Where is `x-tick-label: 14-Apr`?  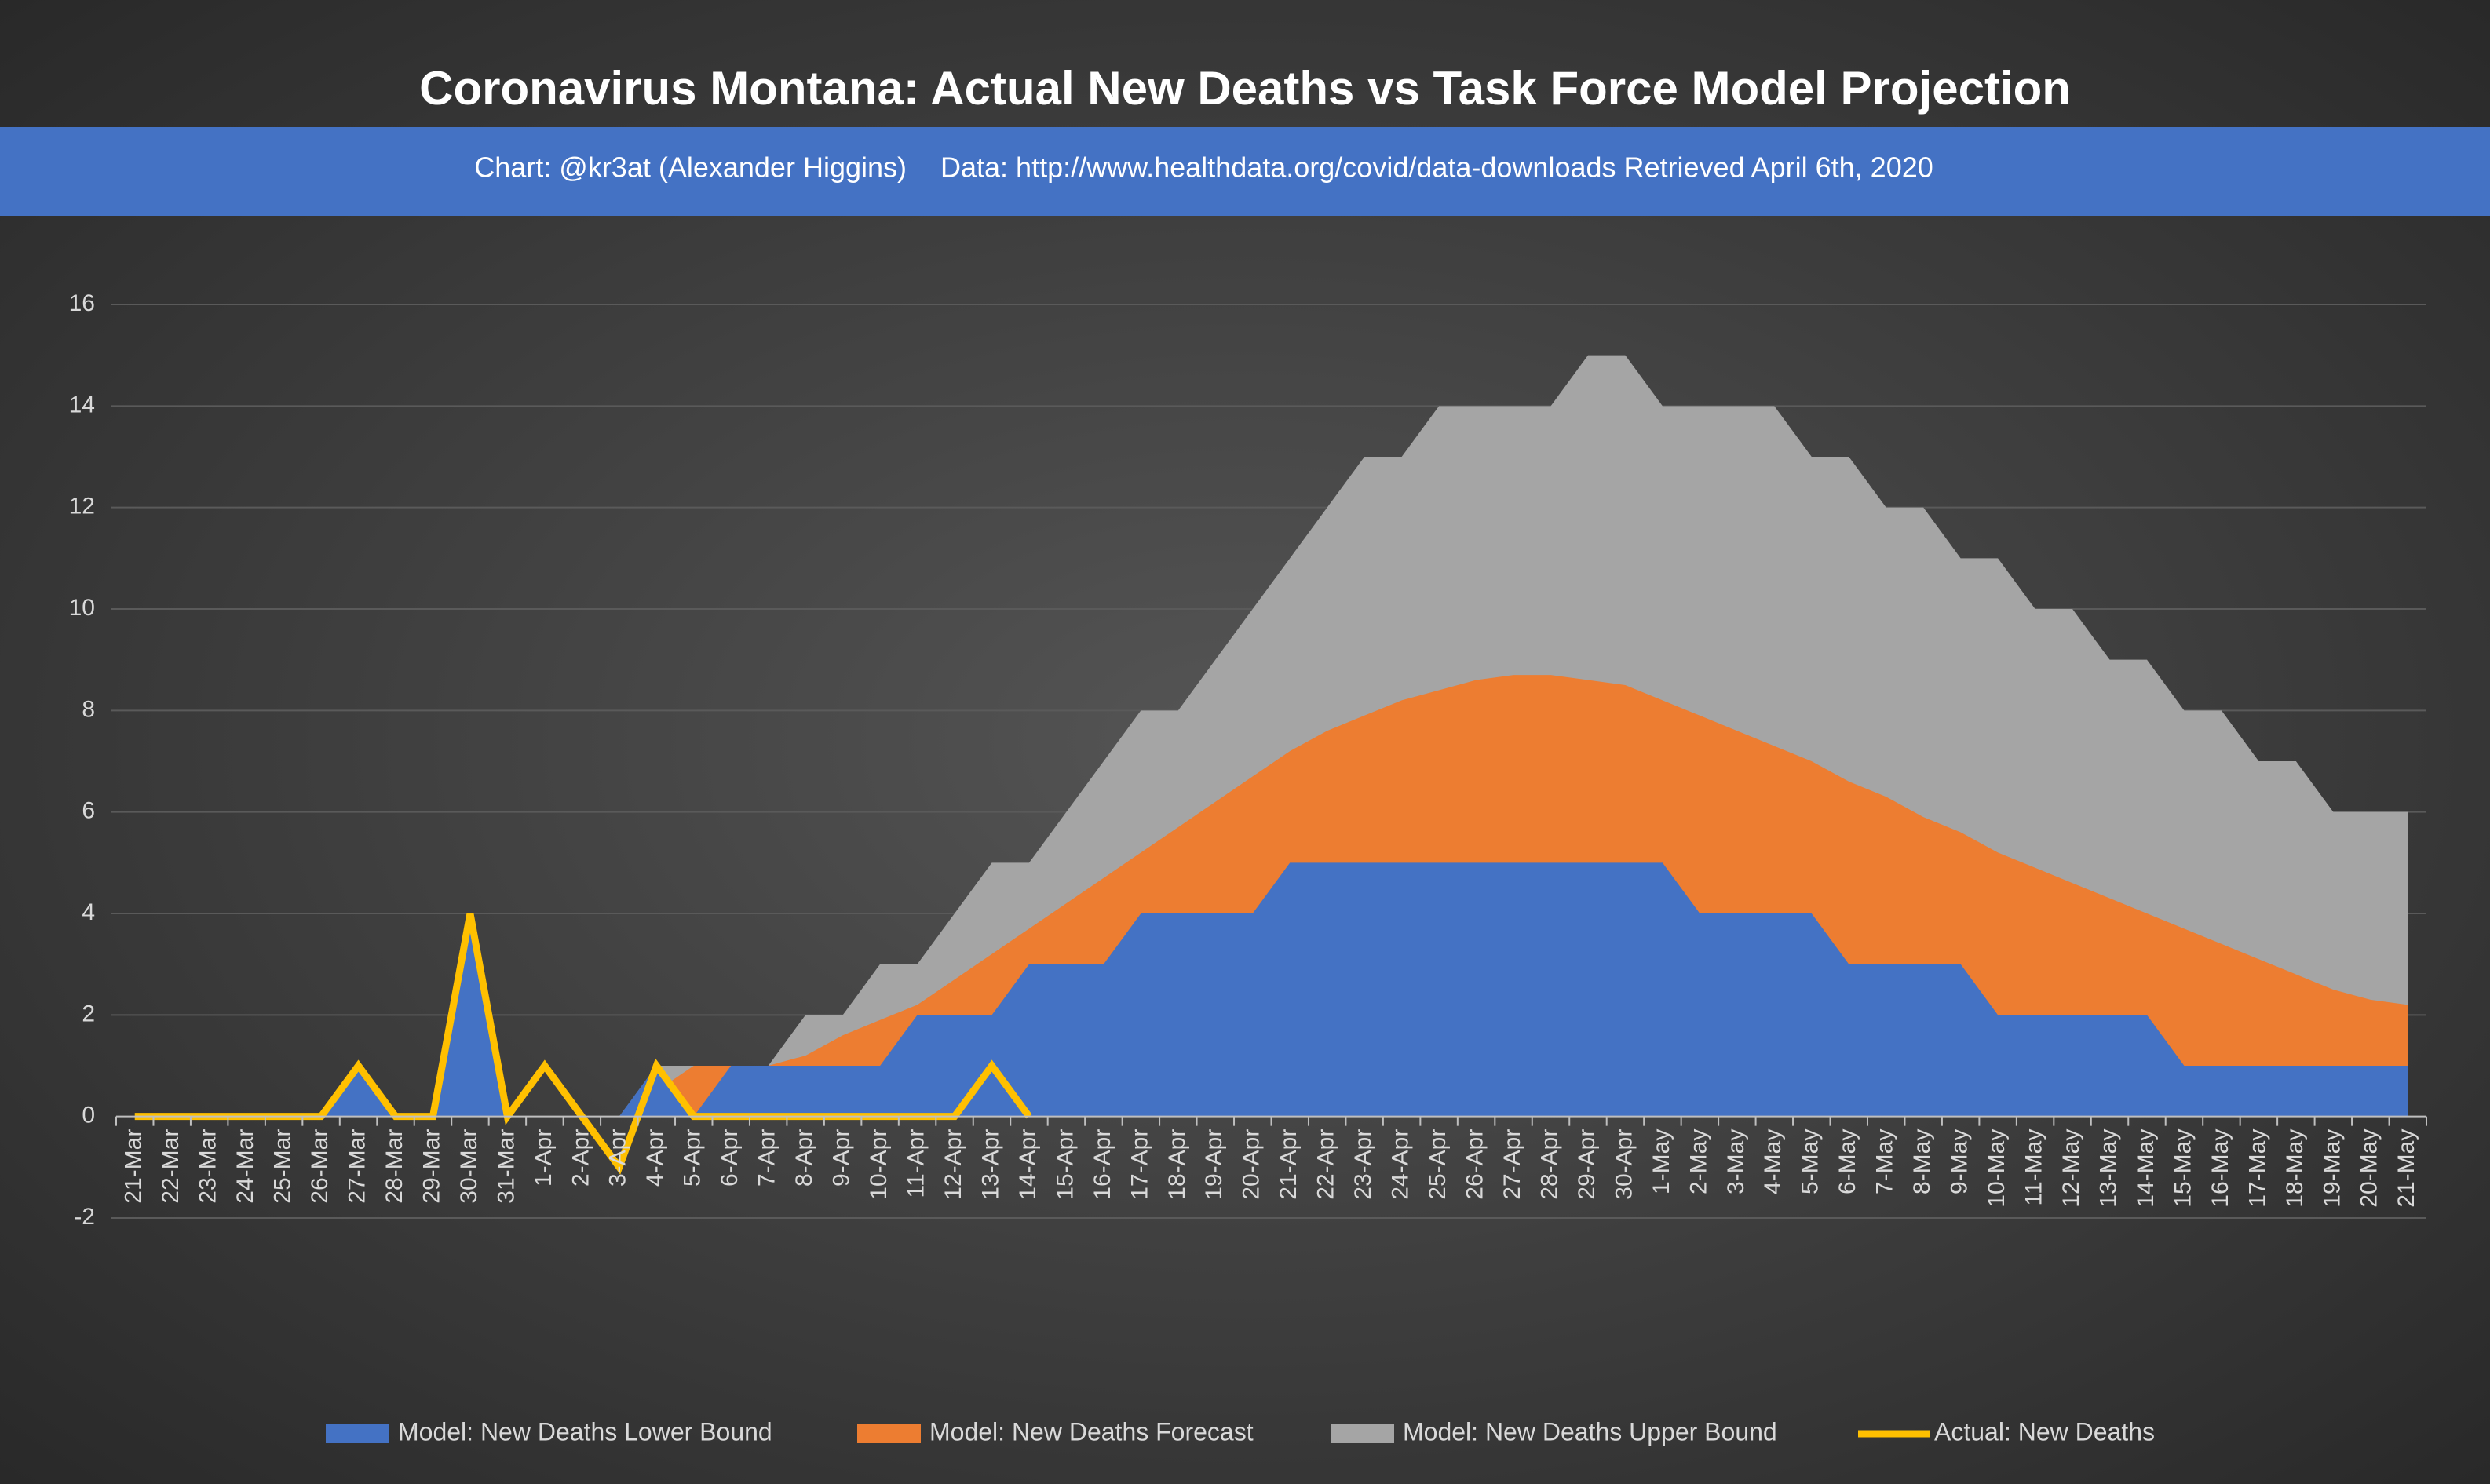
x-tick-label: 14-Apr is located at coordinates (1028, 1164).